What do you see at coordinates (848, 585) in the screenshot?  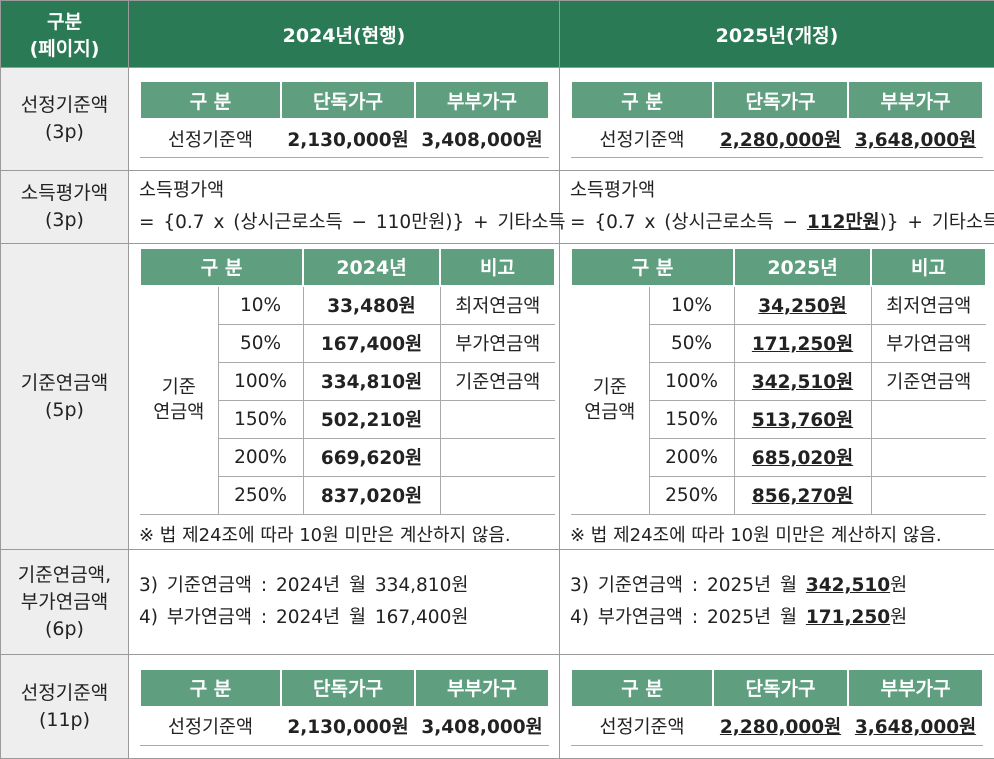 I see `text-part: 342,510` at bounding box center [848, 585].